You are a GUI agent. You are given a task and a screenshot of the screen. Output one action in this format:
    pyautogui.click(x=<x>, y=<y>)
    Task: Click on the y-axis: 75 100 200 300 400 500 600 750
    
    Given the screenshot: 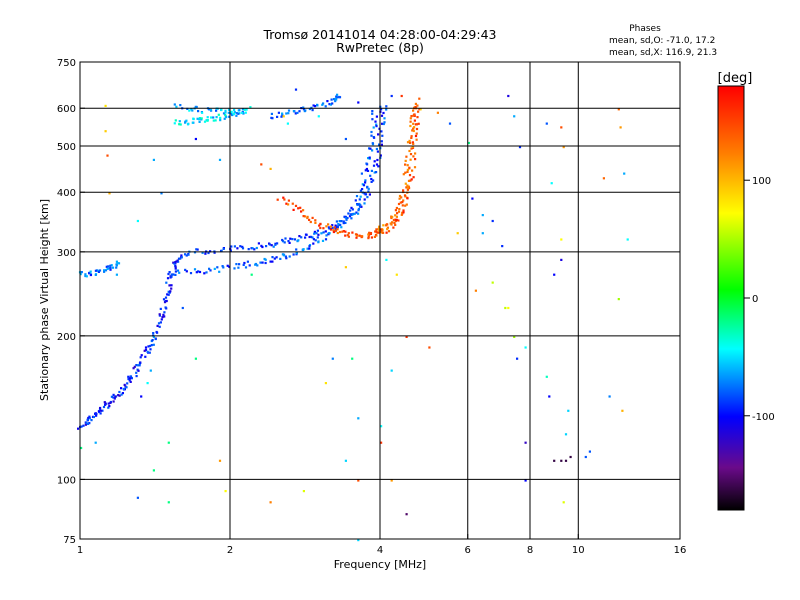 What is the action you would take?
    pyautogui.click(x=71, y=302)
    